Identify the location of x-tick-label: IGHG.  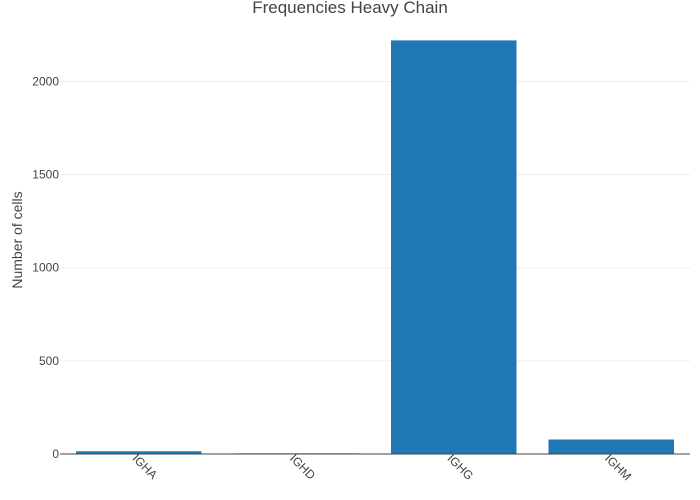
(461, 467).